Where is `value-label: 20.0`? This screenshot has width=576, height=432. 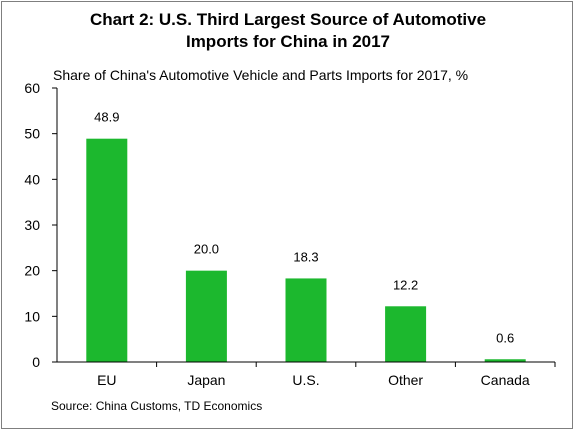 value-label: 20.0 is located at coordinates (206, 249).